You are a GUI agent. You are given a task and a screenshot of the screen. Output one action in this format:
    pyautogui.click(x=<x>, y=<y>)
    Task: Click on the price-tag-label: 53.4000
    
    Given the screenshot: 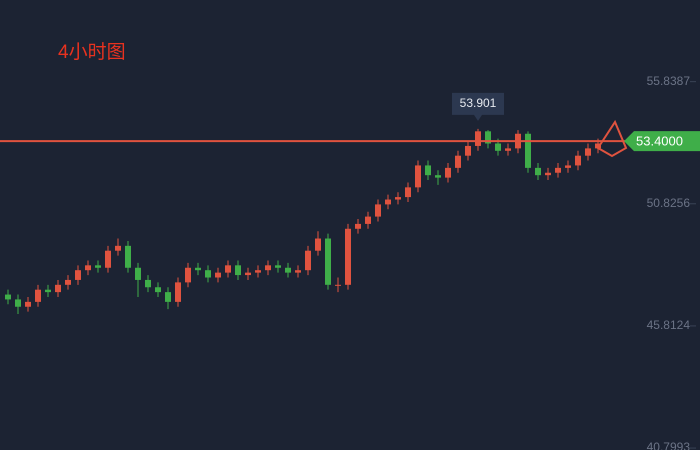 What is the action you would take?
    pyautogui.click(x=659, y=141)
    